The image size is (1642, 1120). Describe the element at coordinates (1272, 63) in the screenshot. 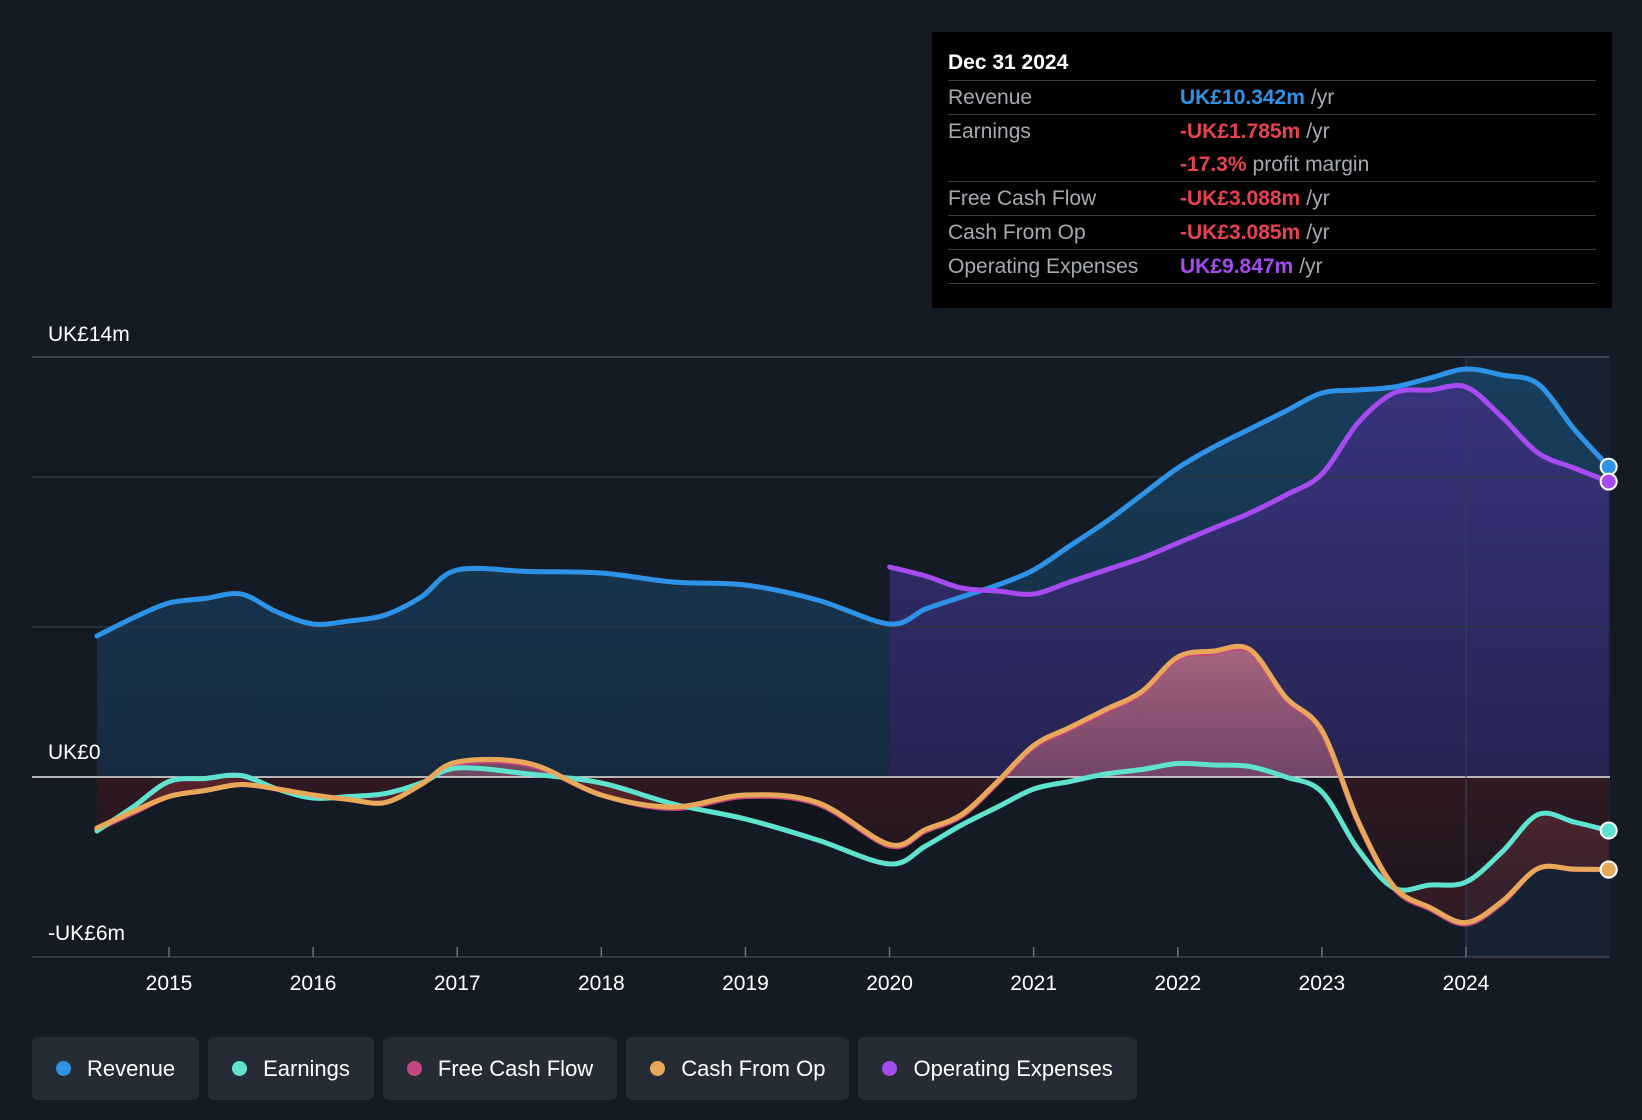

I see `tooltip-date: Dec 31 2024` at that location.